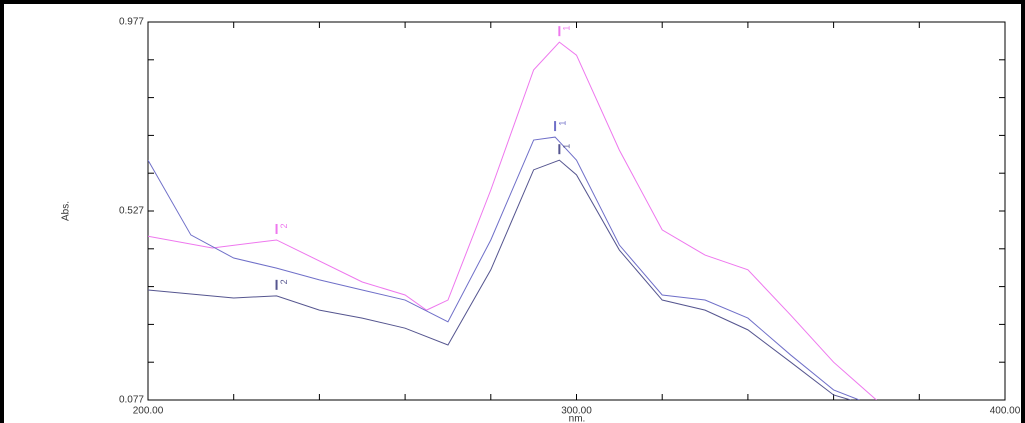 The image size is (1025, 423). Describe the element at coordinates (1005, 411) in the screenshot. I see `x-tick-label: 400.00` at that location.